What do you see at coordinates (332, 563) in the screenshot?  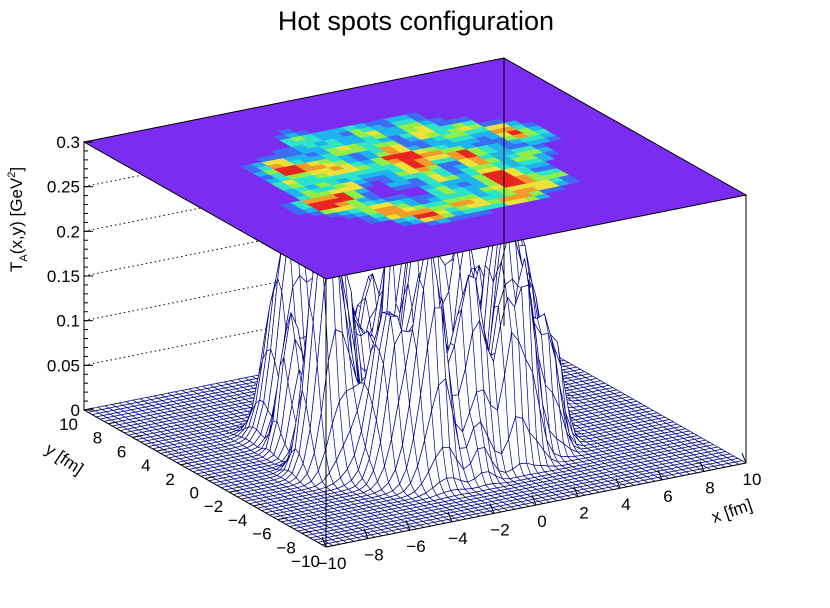 I see `x-tick-label: −10` at bounding box center [332, 563].